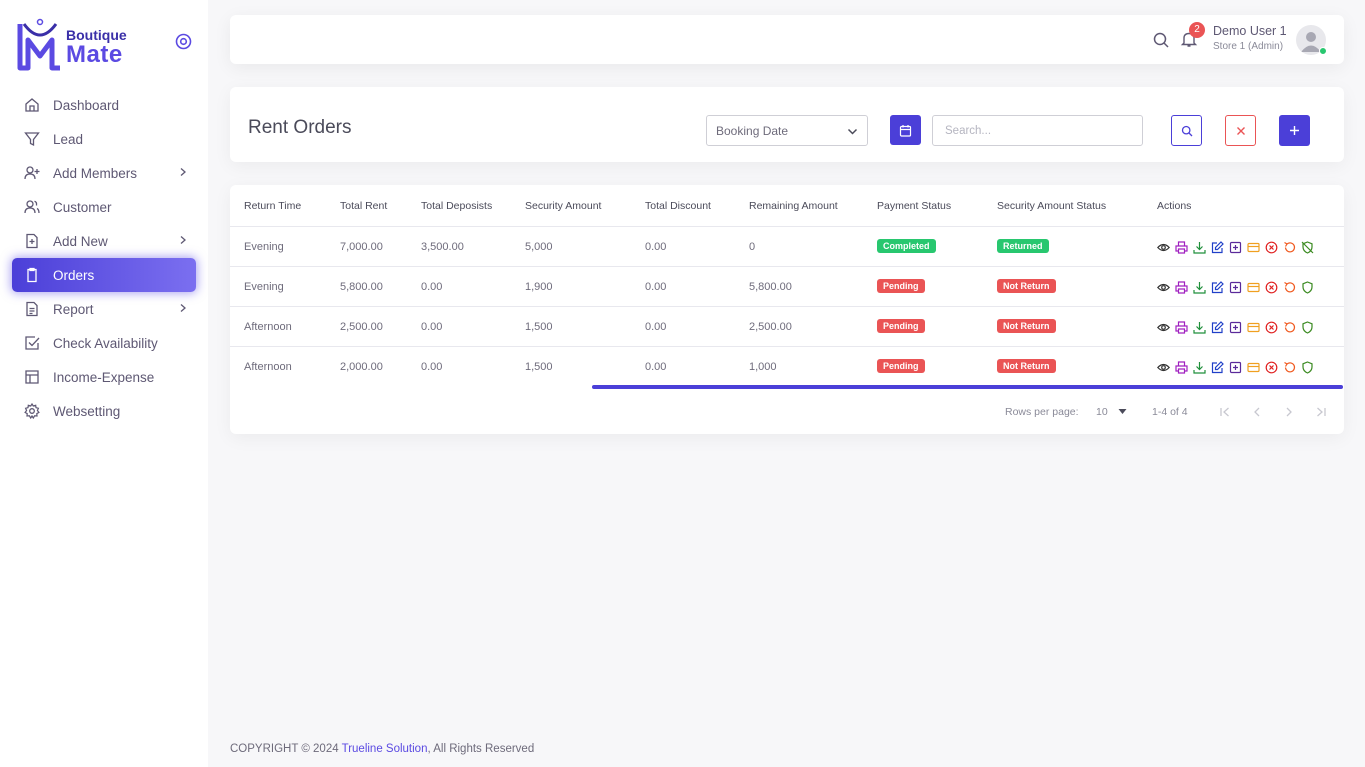  I want to click on shield-off-icon, so click(1307, 247).